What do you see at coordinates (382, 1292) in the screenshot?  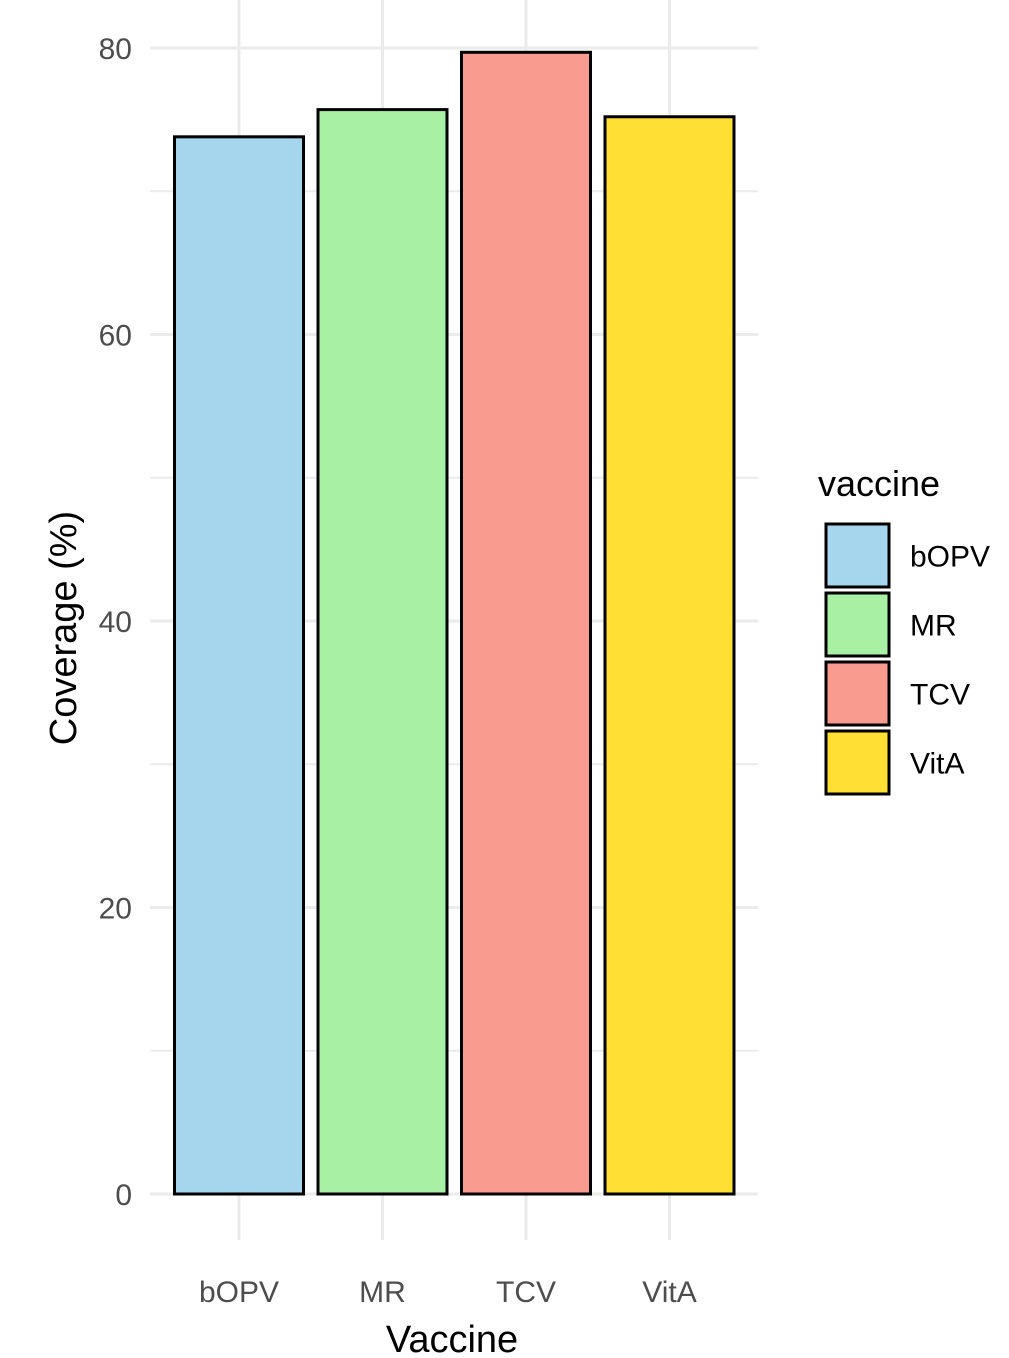 I see `x-tick-label: MR` at bounding box center [382, 1292].